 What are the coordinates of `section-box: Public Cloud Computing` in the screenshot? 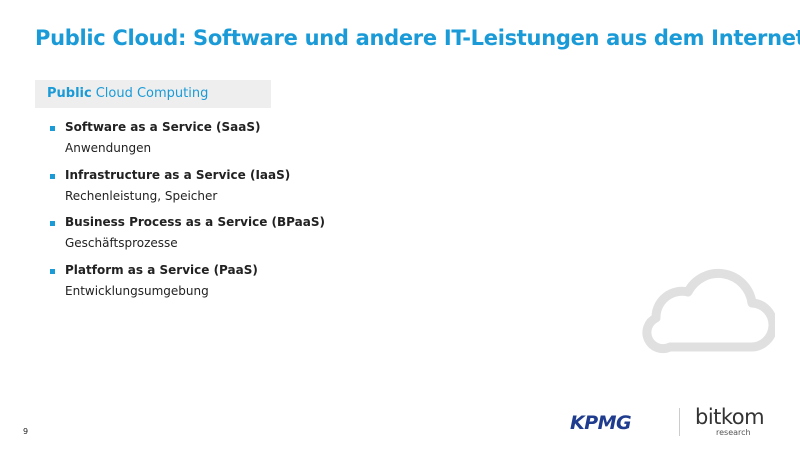 It's located at (153, 94).